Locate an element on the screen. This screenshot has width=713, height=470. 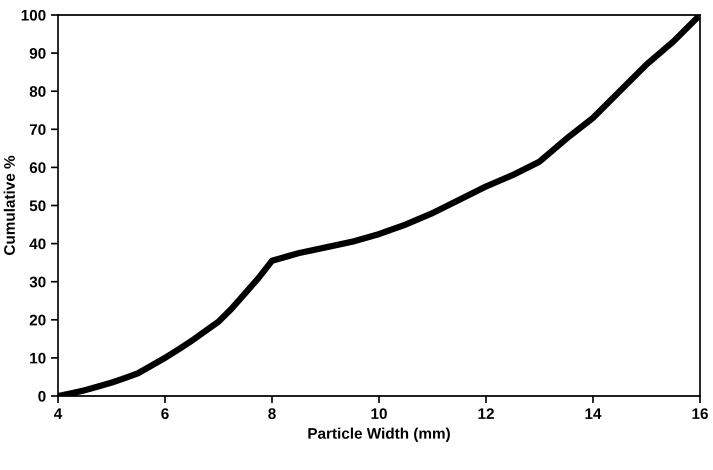
x-tick-label: 12 is located at coordinates (486, 413).